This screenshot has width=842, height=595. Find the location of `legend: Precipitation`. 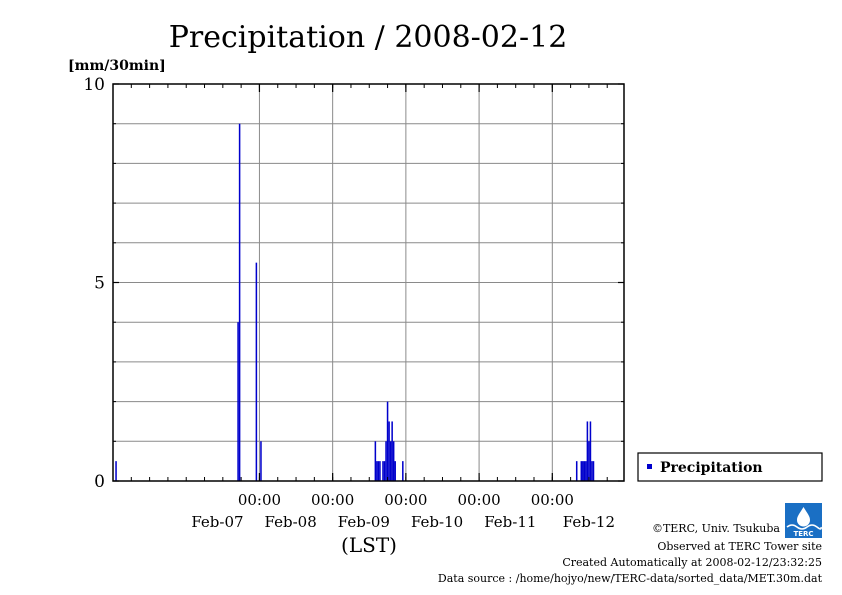

legend: Precipitation is located at coordinates (730, 467).